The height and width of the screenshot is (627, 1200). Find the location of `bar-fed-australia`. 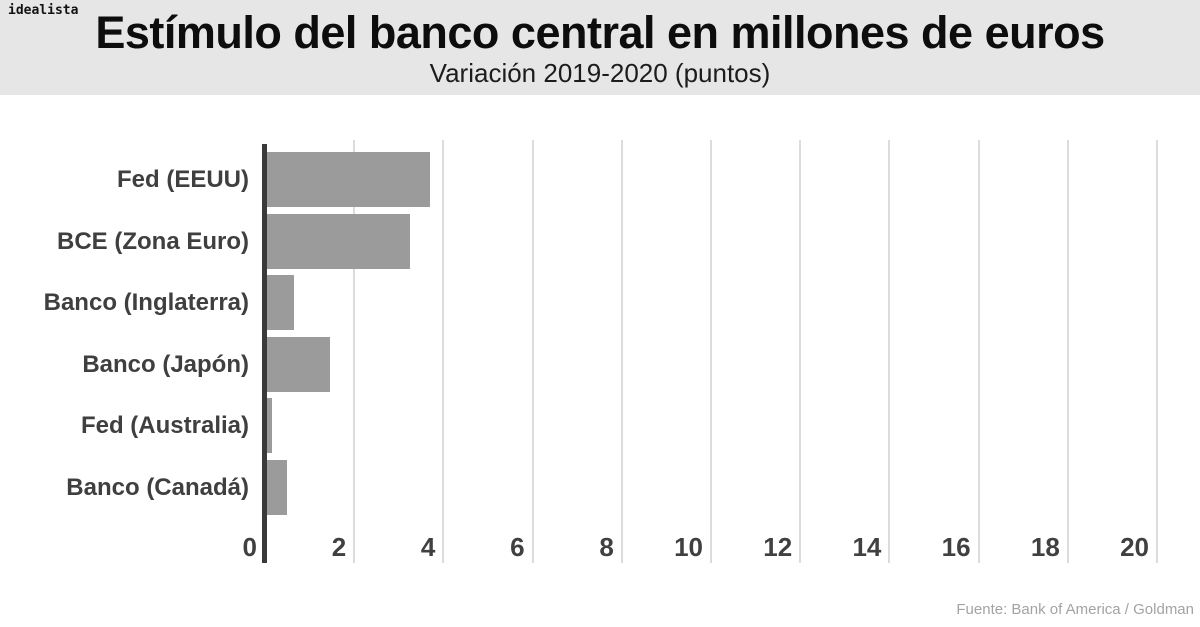

bar-fed-australia is located at coordinates (269, 425).